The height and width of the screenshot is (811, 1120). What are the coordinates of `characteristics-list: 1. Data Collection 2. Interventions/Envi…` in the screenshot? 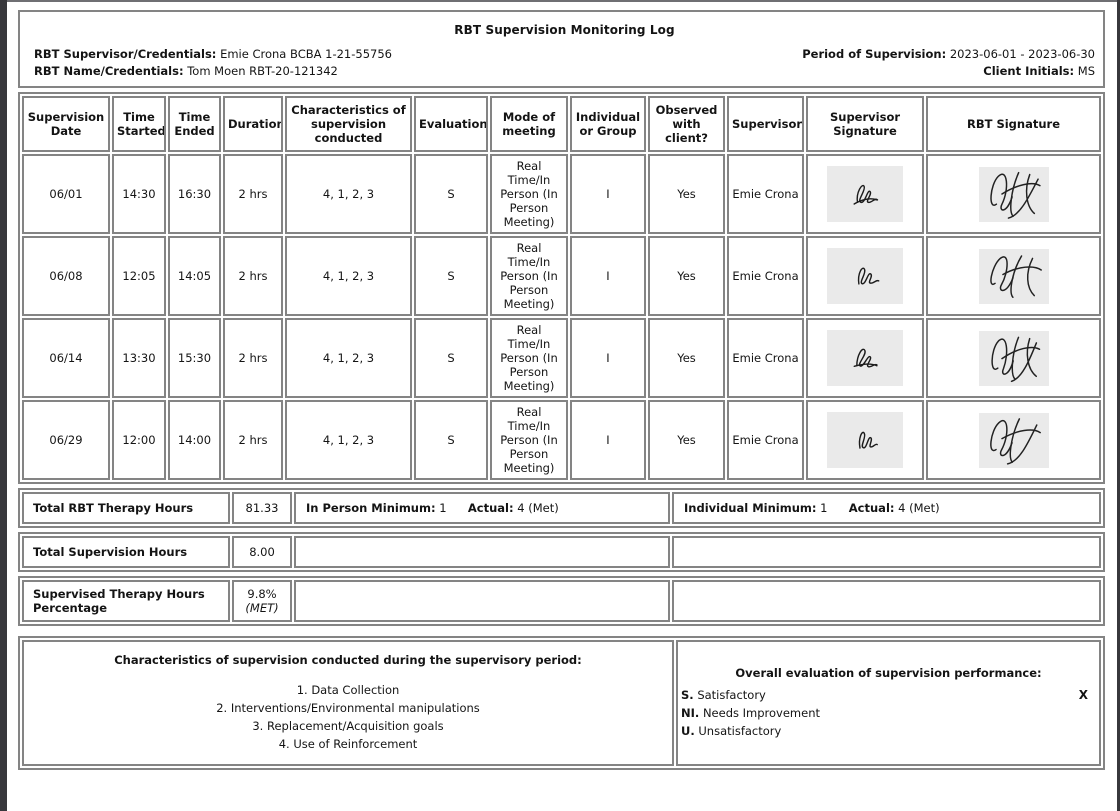 It's located at (348, 717).